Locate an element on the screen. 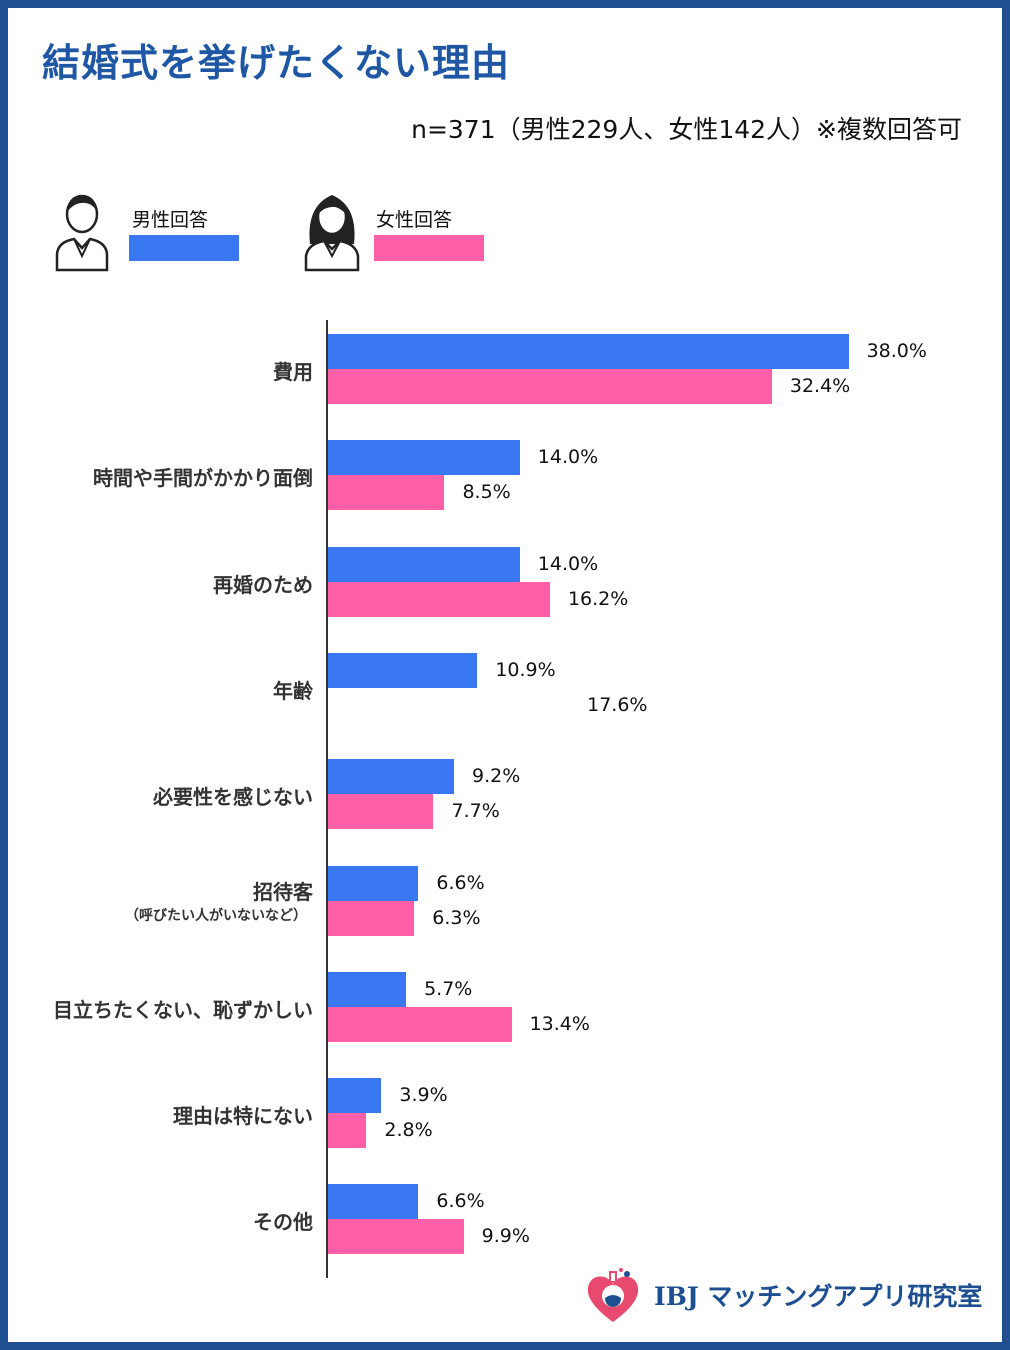  category-note: （呼びたい人がいないなど） is located at coordinates (216, 915).